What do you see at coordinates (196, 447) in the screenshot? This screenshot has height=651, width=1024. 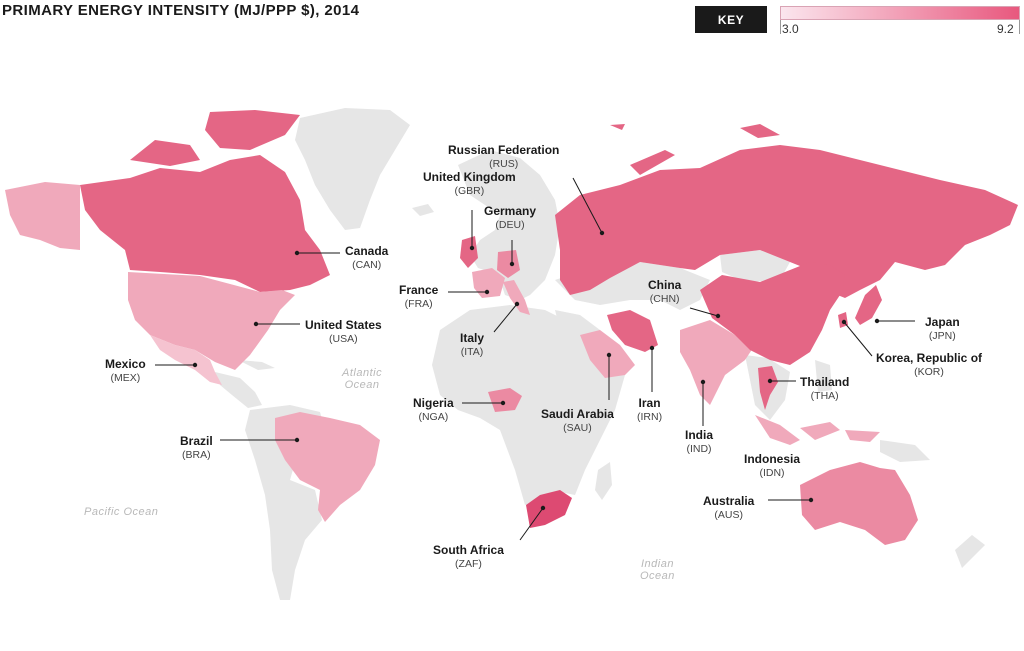 I see `label-brazil: Brazil (BRA)` at bounding box center [196, 447].